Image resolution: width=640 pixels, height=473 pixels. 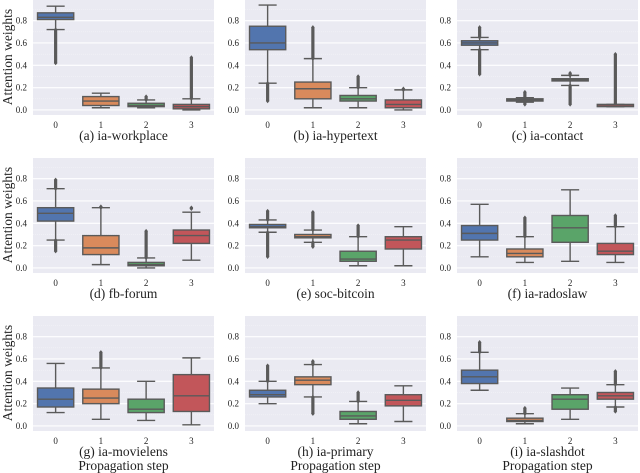 I want to click on panel-title: (a) ia-workplace, so click(x=123, y=135).